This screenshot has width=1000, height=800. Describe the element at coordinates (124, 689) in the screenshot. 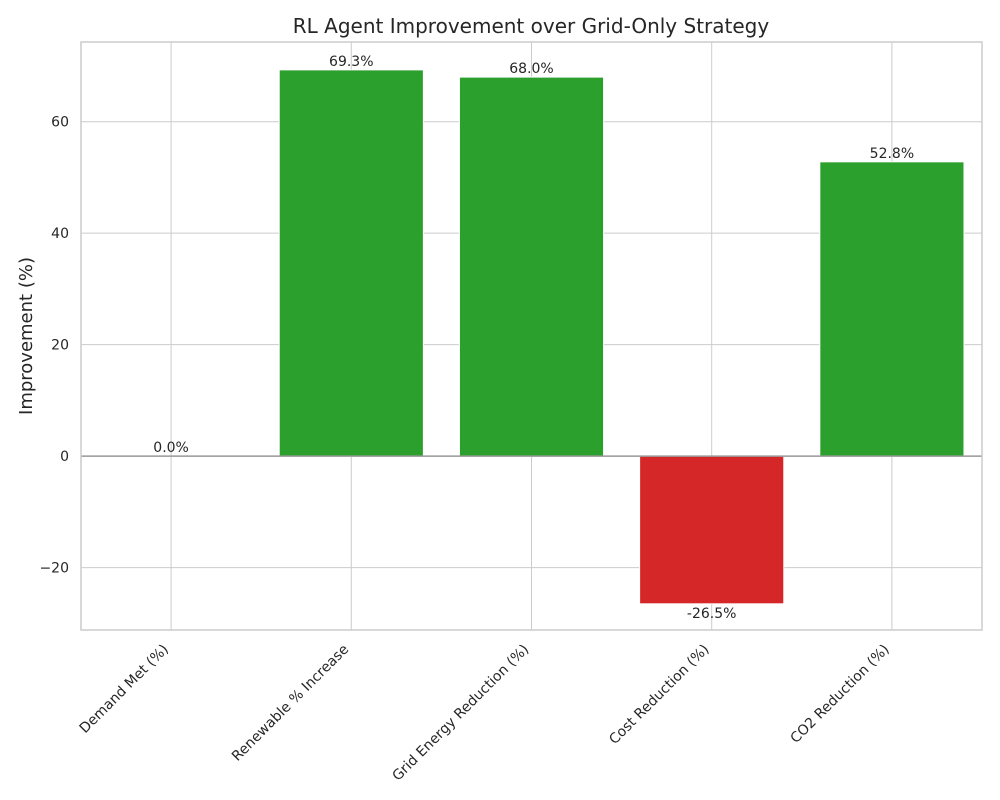

I see `x-tick-label: Demand Met (%)` at that location.